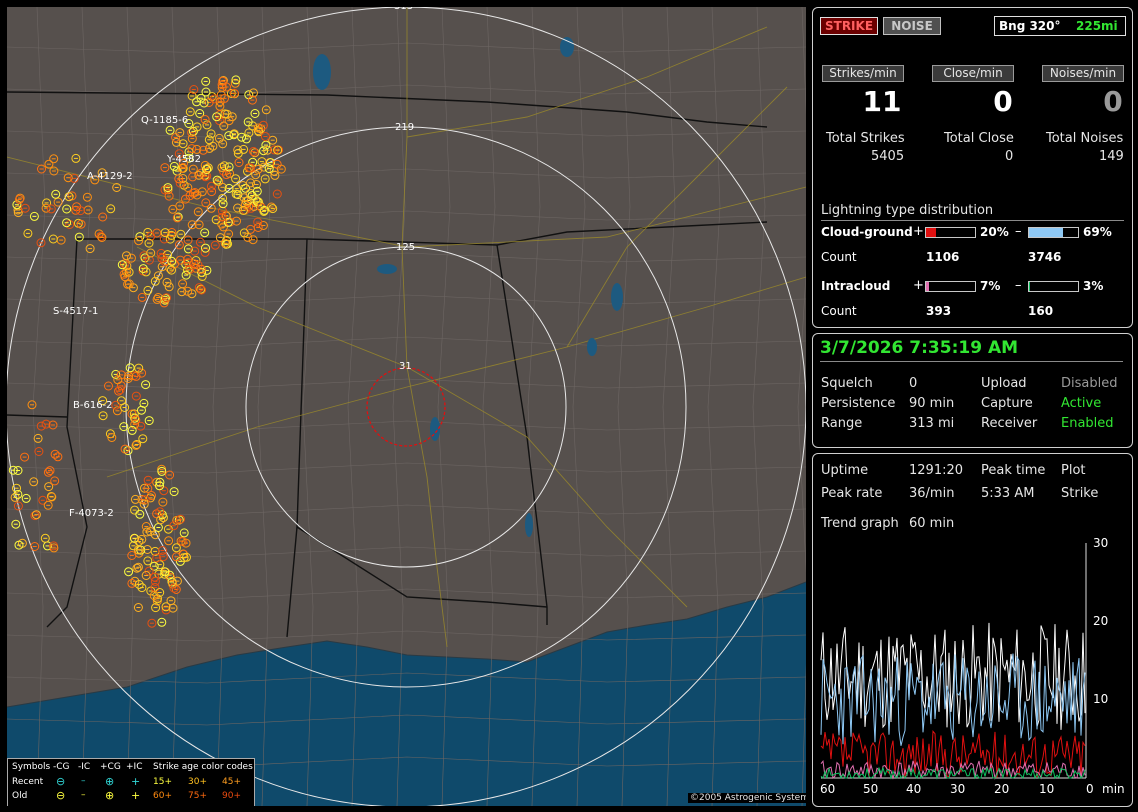  Describe the element at coordinates (1045, 257) in the screenshot. I see `cg-negative-count: 3746` at that location.